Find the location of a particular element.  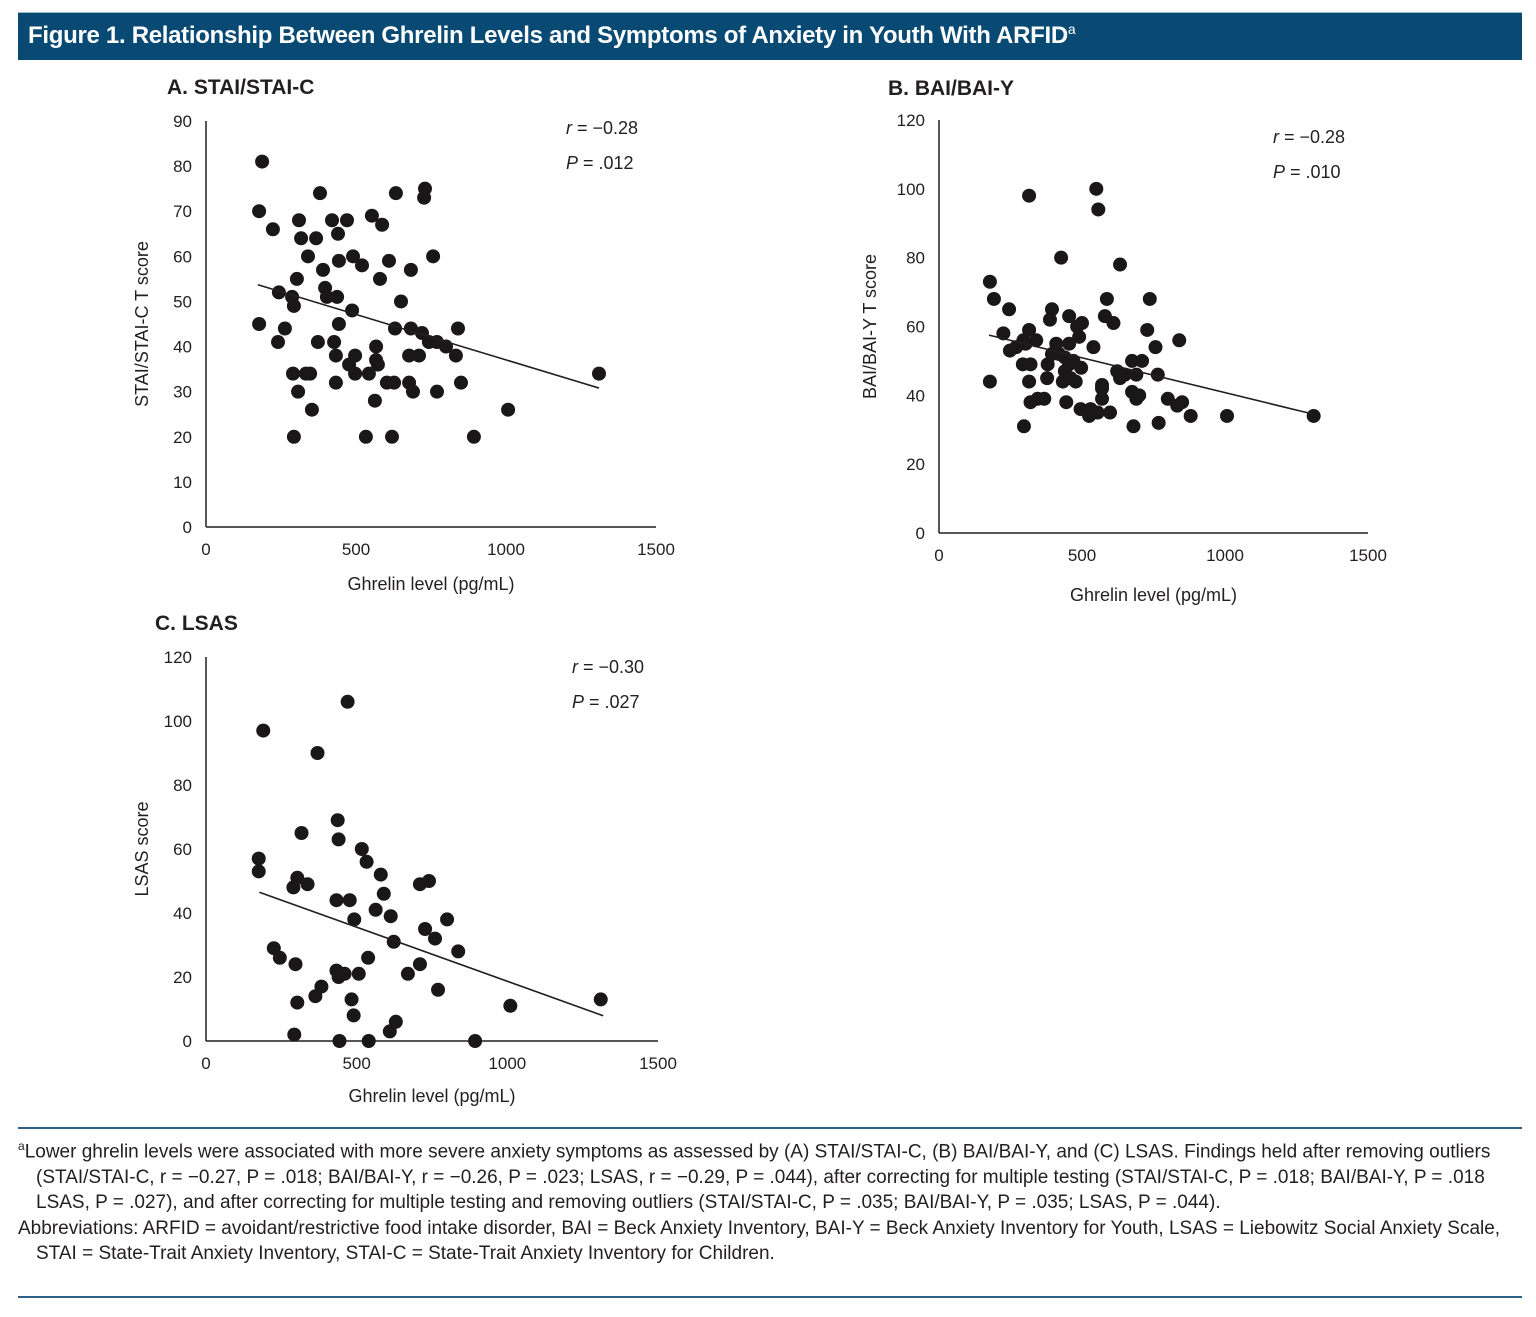

figure-title-superscript: a is located at coordinates (1071, 29).